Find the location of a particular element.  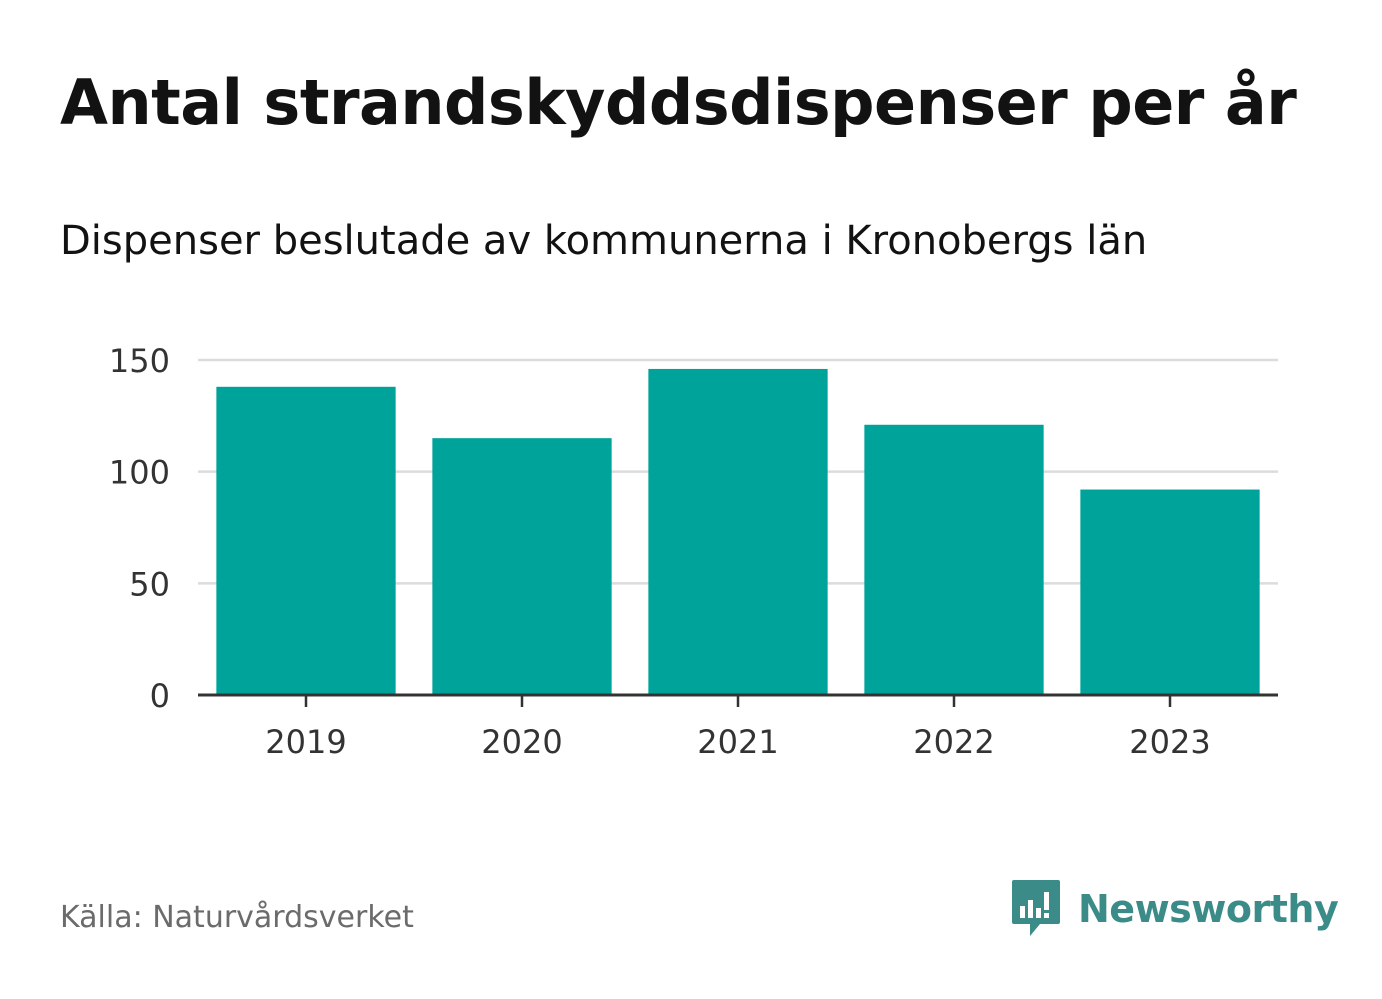

axes is located at coordinates (738, 700).